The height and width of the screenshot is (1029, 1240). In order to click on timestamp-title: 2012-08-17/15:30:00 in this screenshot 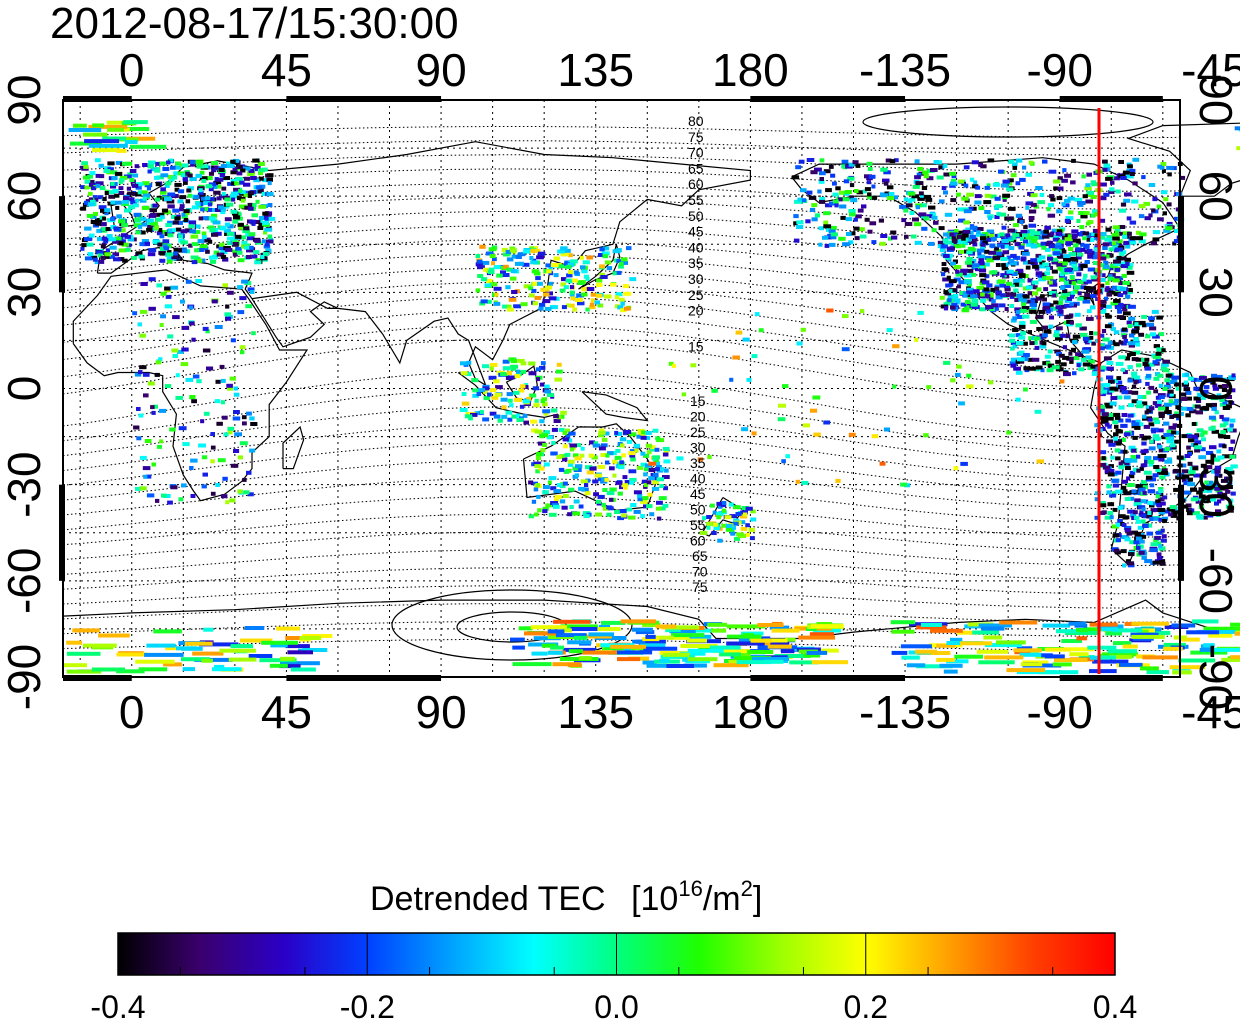, I will do `click(254, 24)`.